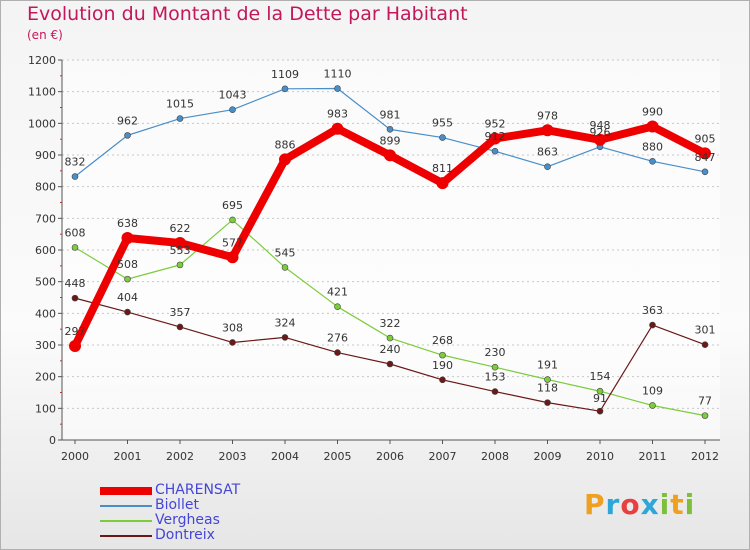  What do you see at coordinates (187, 520) in the screenshot?
I see `legend-label: Vergheas` at bounding box center [187, 520].